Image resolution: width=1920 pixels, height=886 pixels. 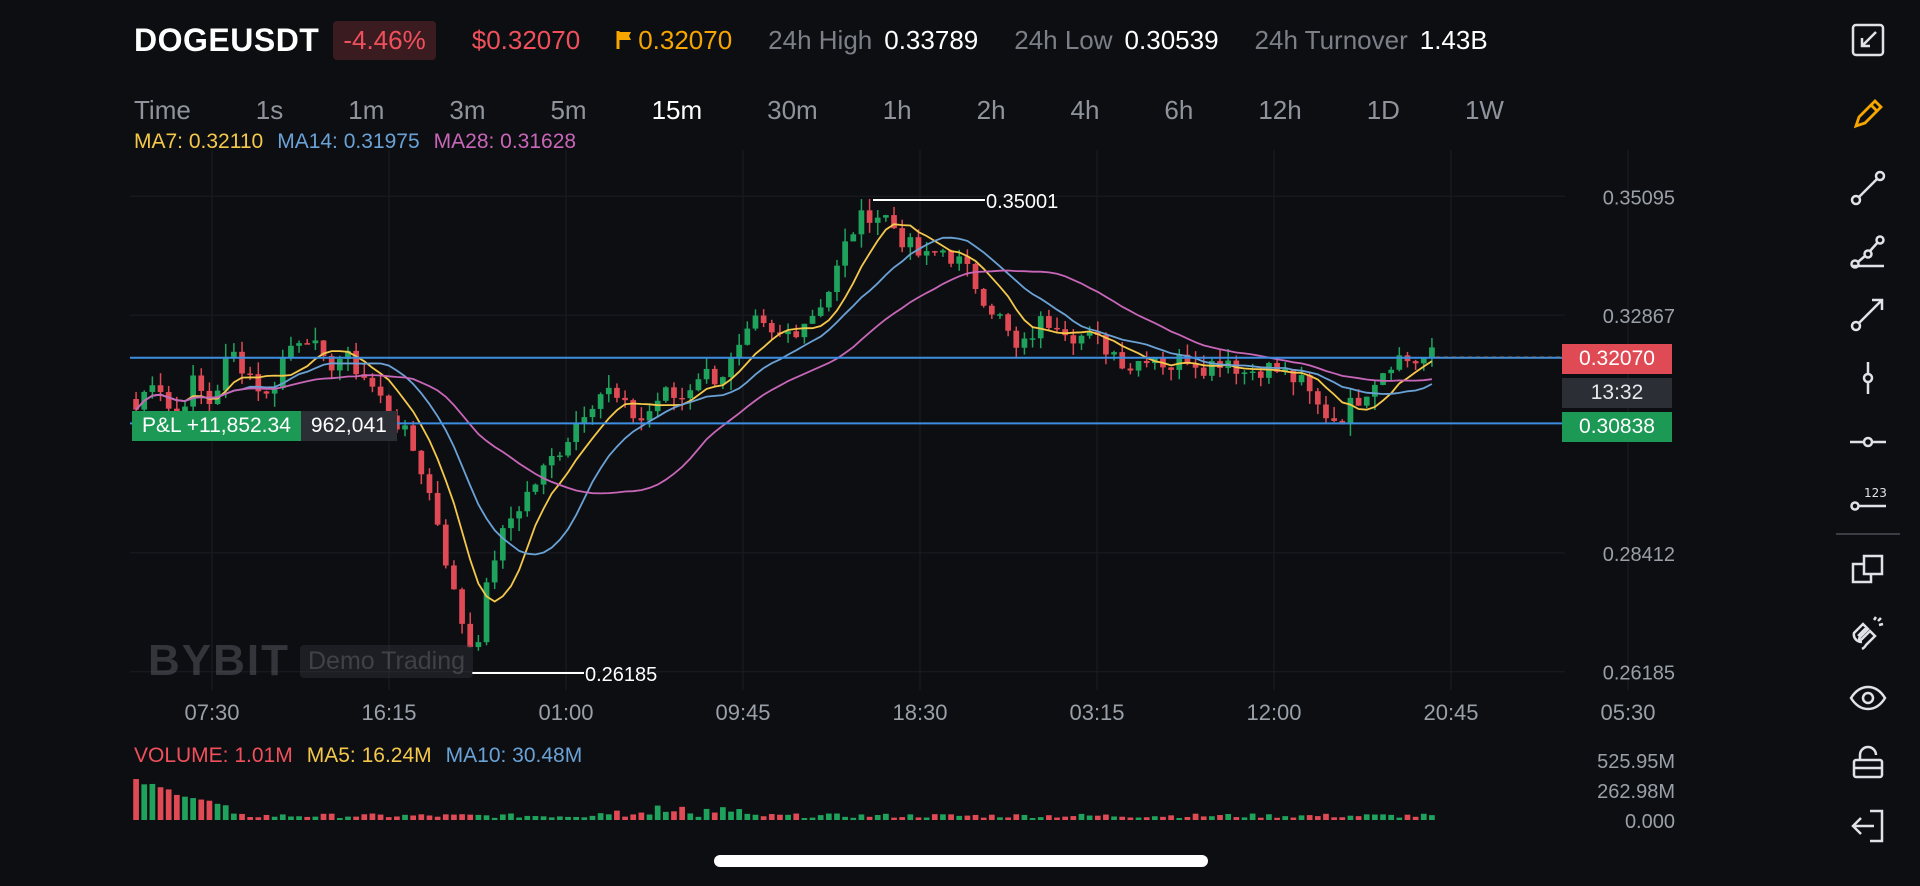 I want to click on timeframe-1s: 1s, so click(x=269, y=109).